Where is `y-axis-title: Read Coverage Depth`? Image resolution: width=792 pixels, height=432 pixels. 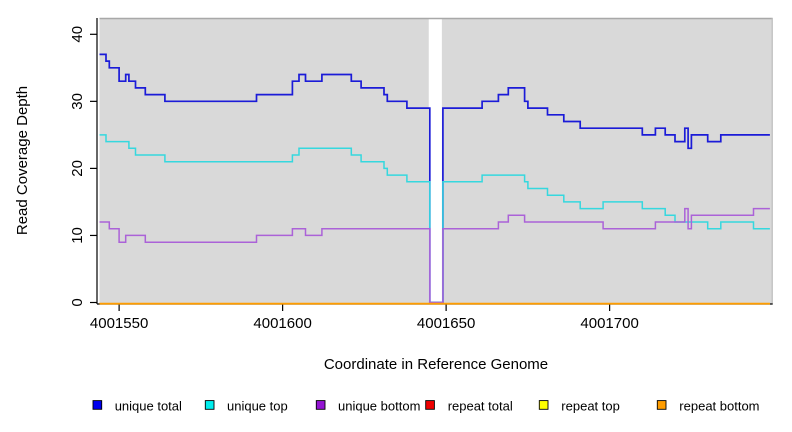
y-axis-title: Read Coverage Depth is located at coordinates (22, 160).